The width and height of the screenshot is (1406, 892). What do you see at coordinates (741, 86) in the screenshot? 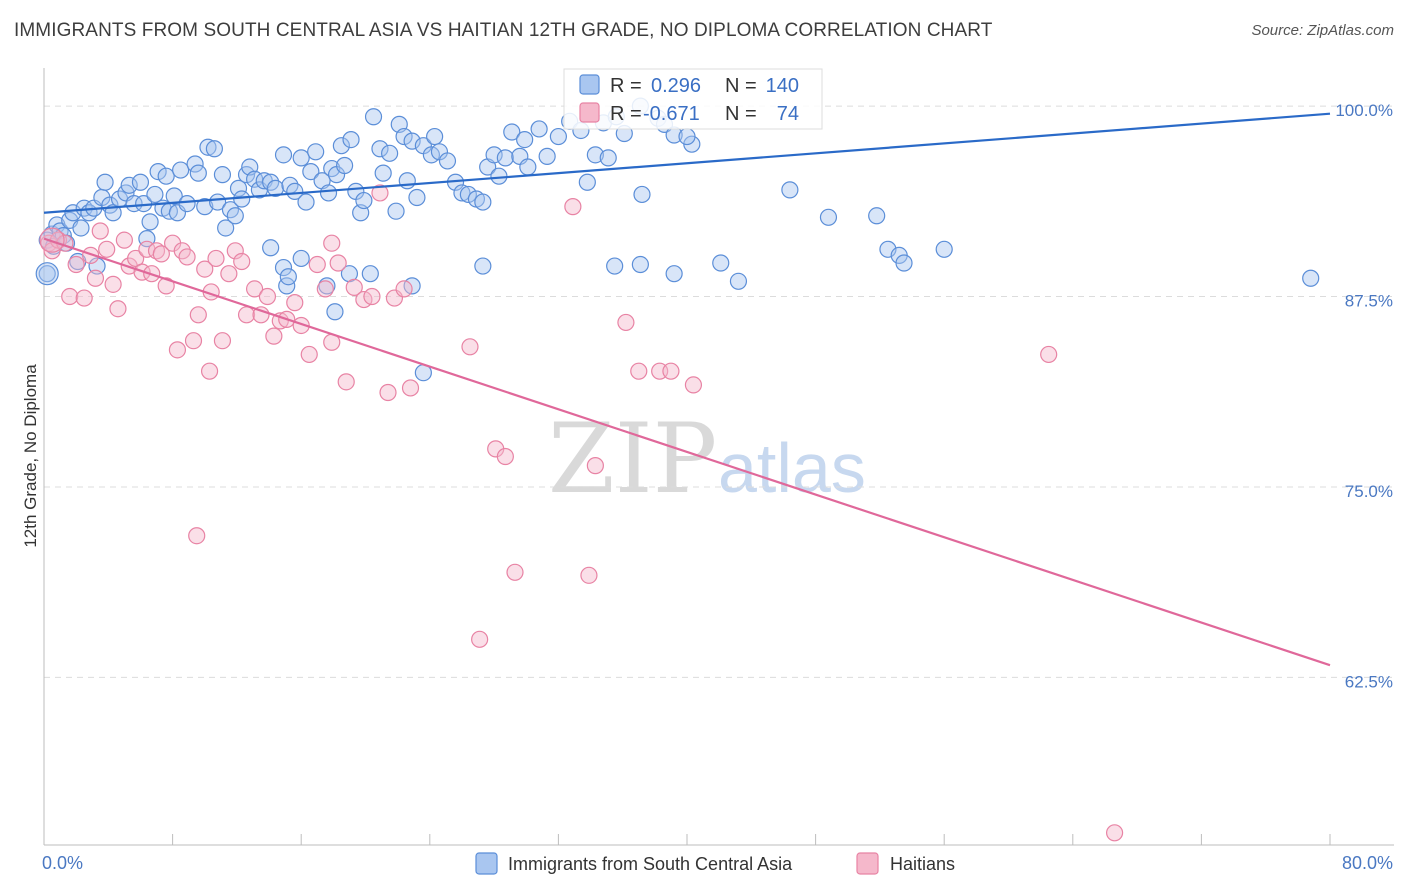
I see `stats-n-label-blue: N =` at bounding box center [741, 86].